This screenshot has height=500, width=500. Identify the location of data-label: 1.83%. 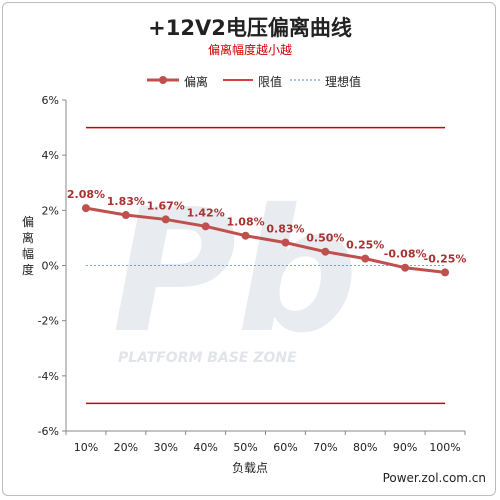
(126, 201).